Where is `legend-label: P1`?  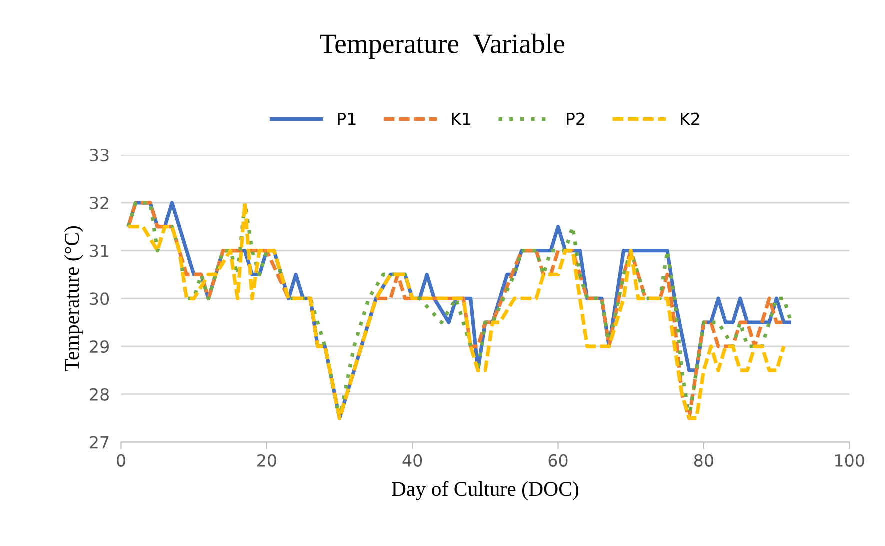
legend-label: P1 is located at coordinates (347, 119).